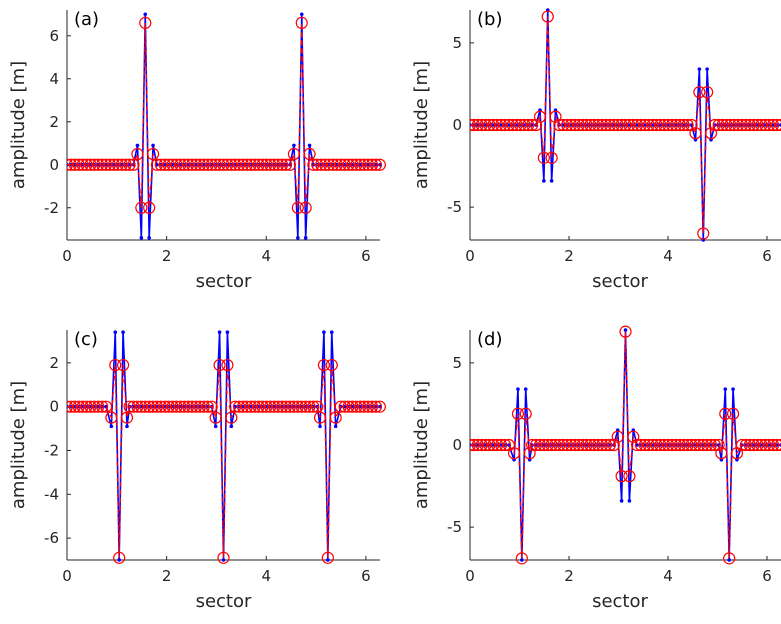 The image size is (781, 624). Describe the element at coordinates (224, 281) in the screenshot. I see `x-axis-label: sector` at that location.